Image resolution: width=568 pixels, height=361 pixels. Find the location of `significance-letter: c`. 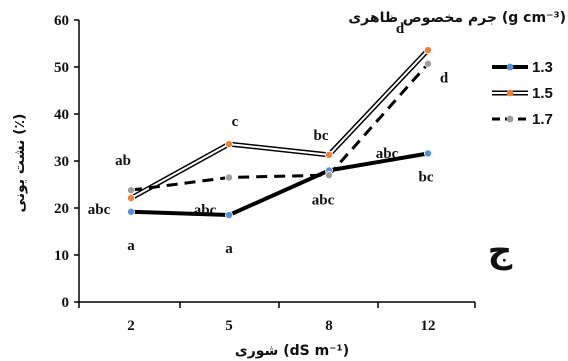

significance-letter: c is located at coordinates (235, 122).